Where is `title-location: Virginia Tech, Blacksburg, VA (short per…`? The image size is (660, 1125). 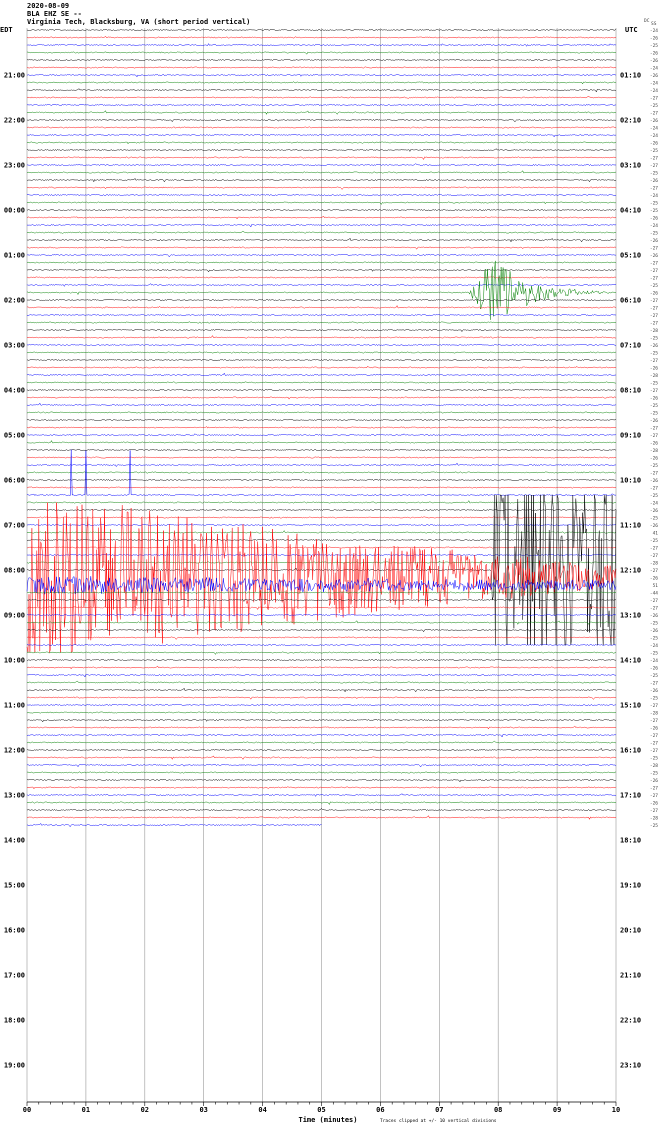
title-location: Virginia Tech, Blacksburg, VA (short per… is located at coordinates (138, 22).